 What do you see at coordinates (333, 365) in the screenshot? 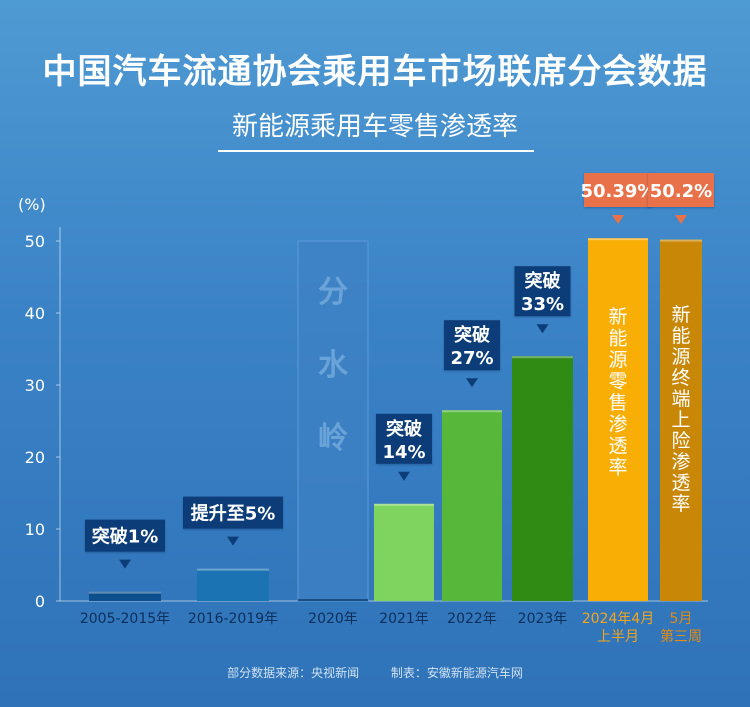
I see `watershed-char: 水` at bounding box center [333, 365].